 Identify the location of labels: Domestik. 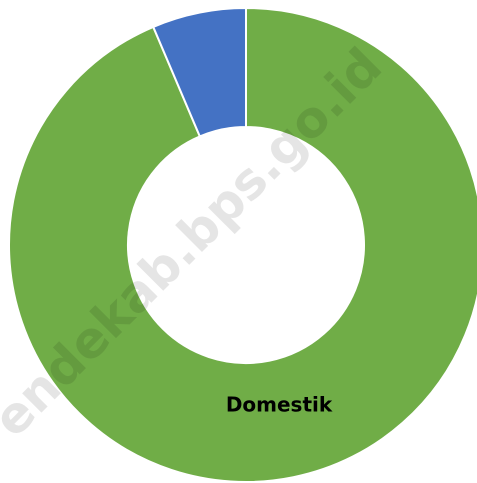
(279, 405).